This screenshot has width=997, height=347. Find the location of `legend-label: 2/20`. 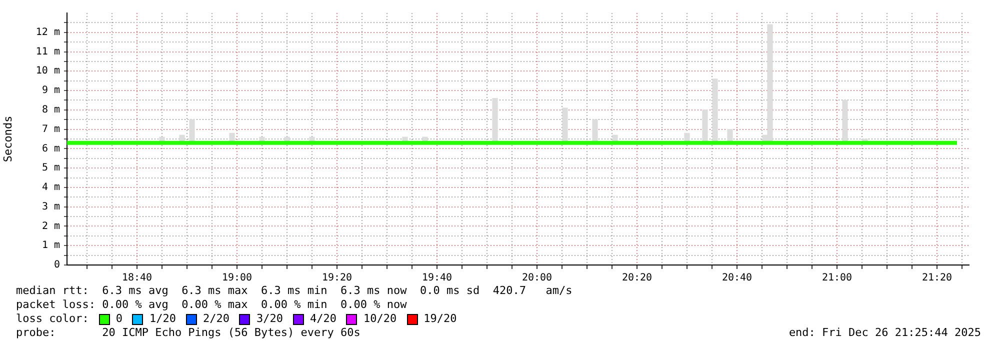

legend-label: 2/20 is located at coordinates (216, 319).